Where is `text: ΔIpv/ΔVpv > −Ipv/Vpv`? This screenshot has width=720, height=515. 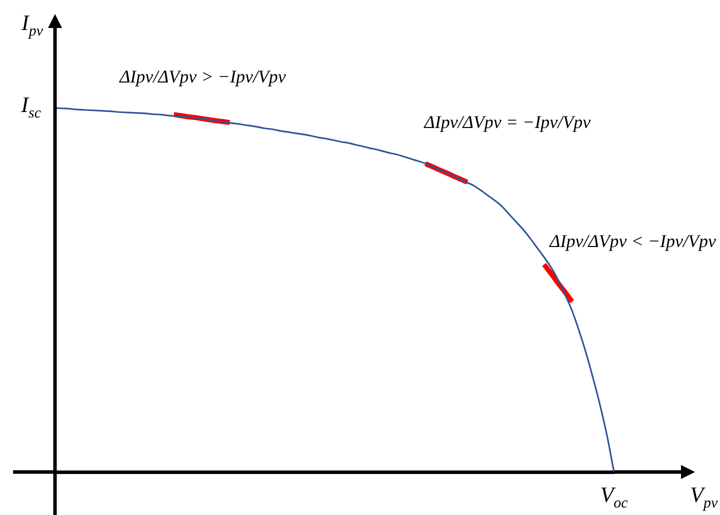 text: ΔIpv/ΔVpv > −Ipv/Vpv is located at coordinates (202, 76).